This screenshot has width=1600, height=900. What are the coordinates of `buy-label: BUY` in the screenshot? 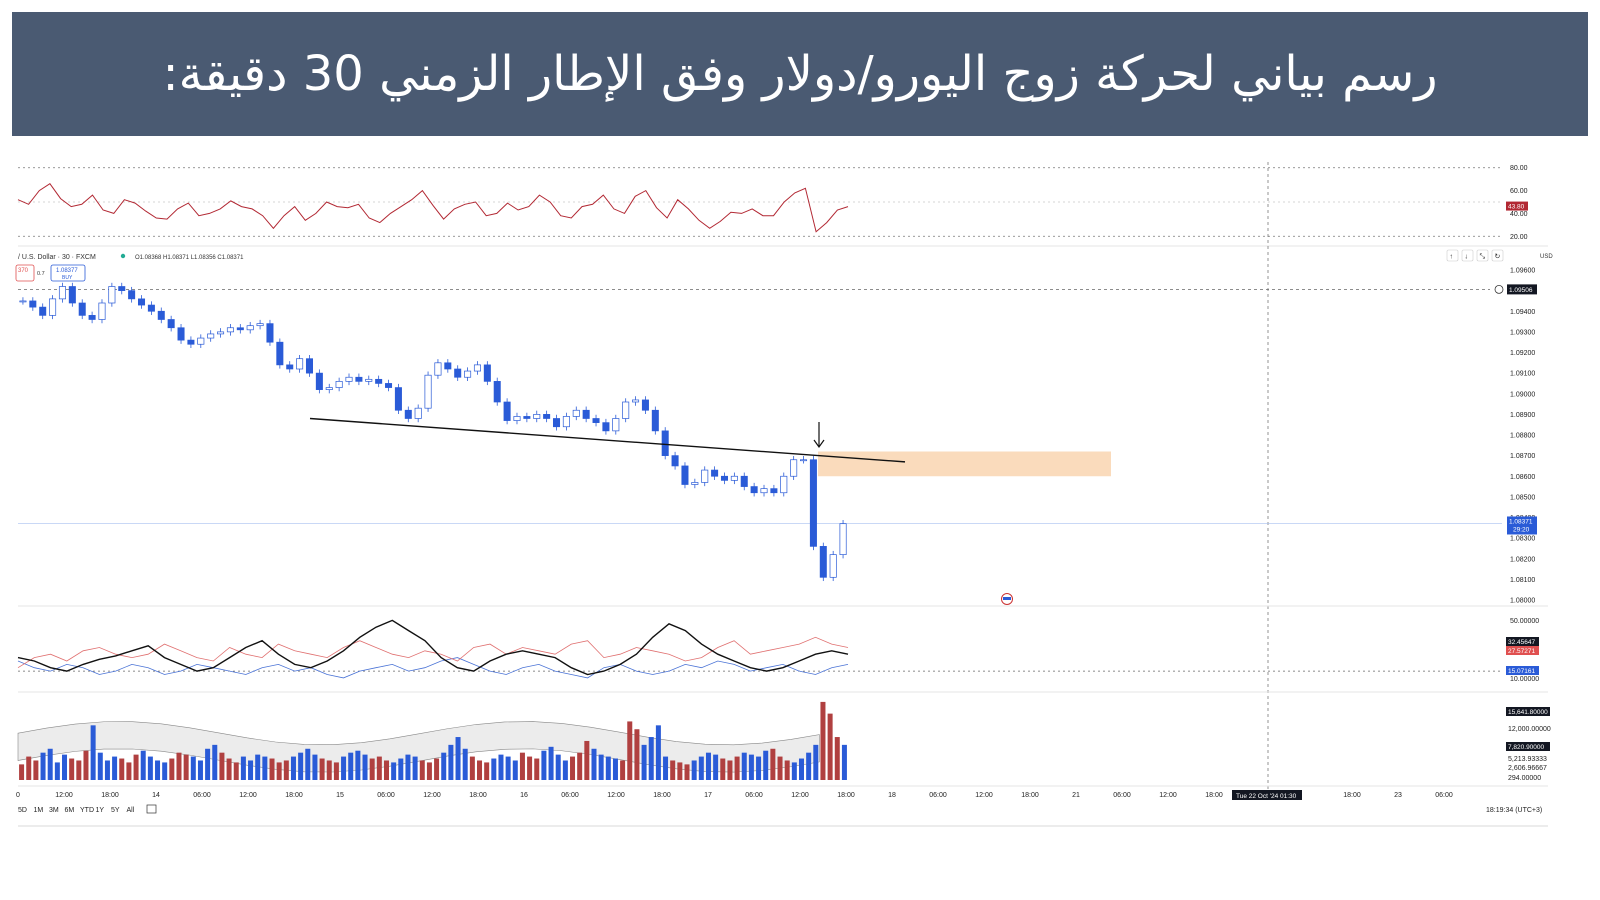 It's located at (67, 278).